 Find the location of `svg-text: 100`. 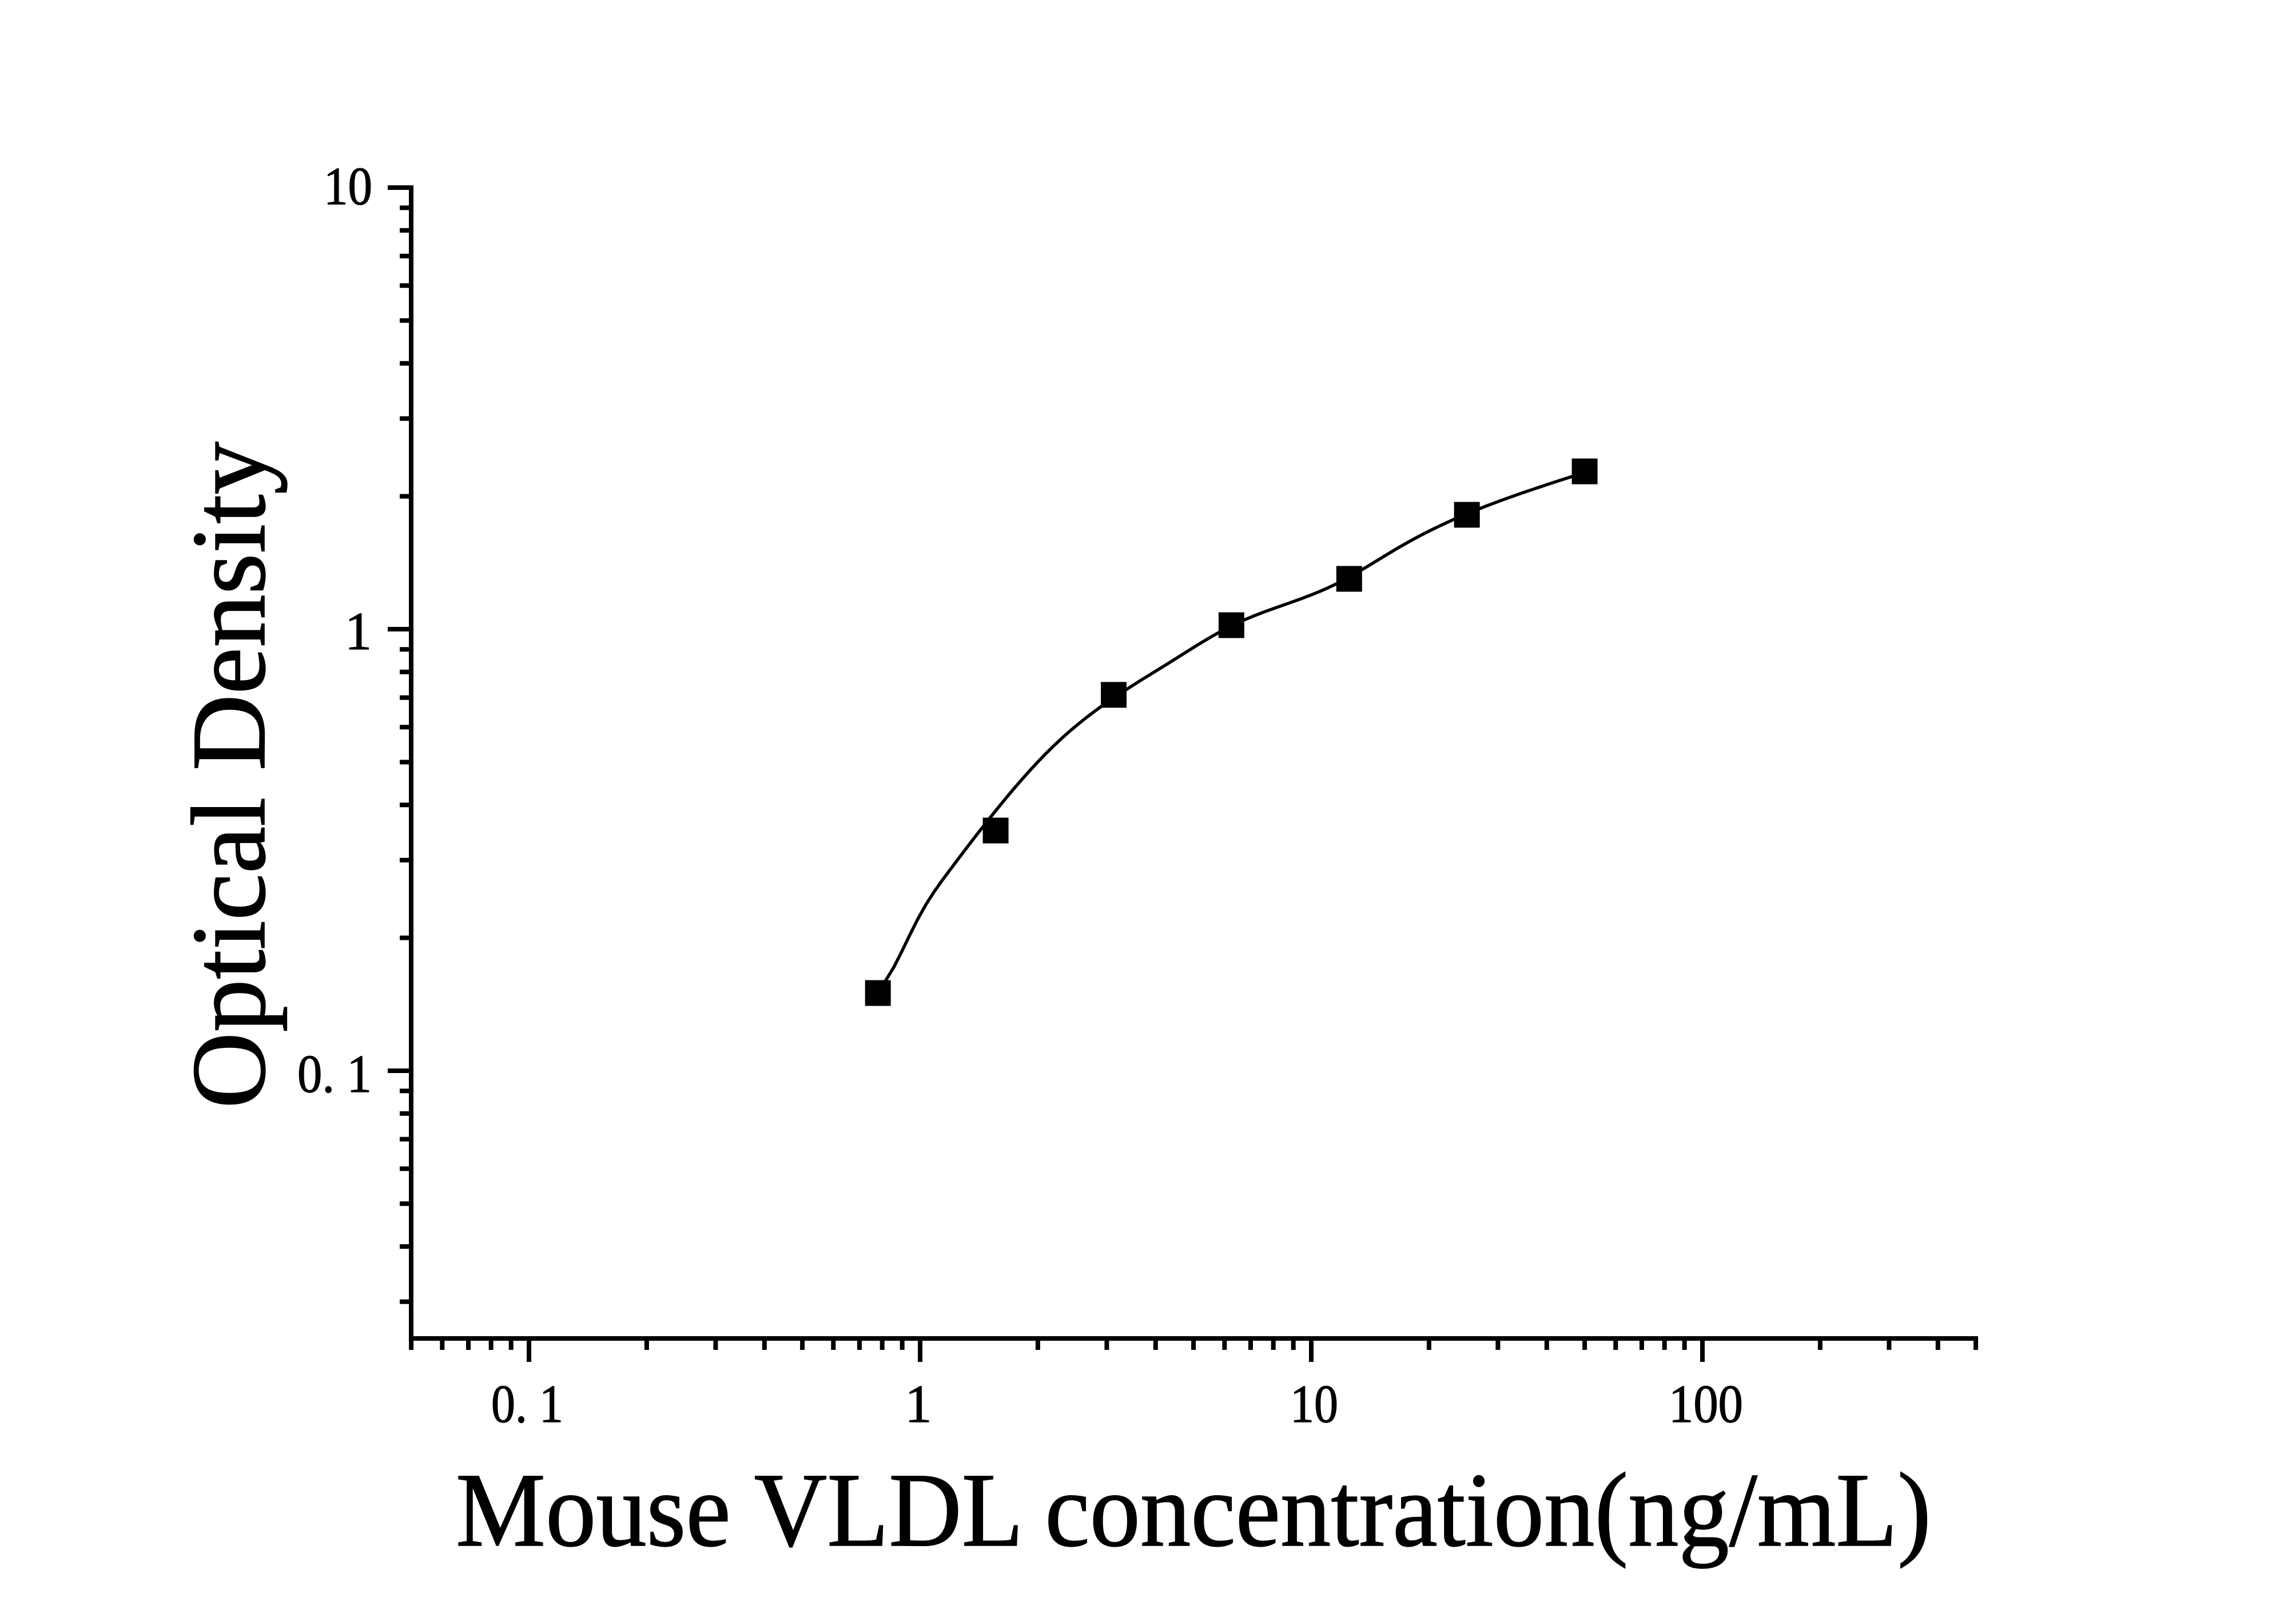

svg-text: 100 is located at coordinates (1706, 1404).